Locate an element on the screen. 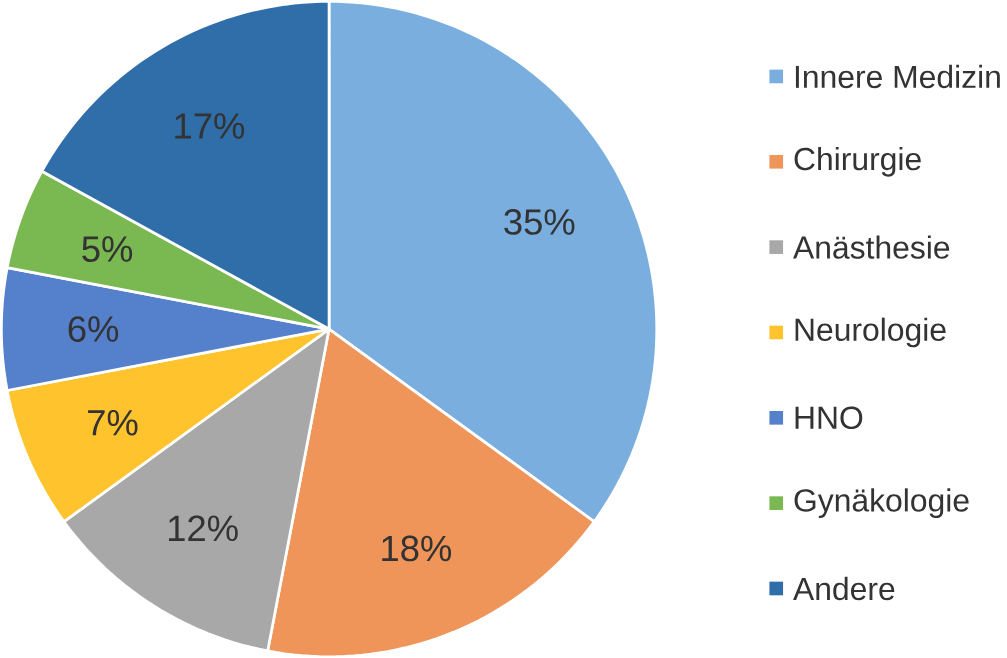 The image size is (1007, 658). data-label: 17% is located at coordinates (210, 126).